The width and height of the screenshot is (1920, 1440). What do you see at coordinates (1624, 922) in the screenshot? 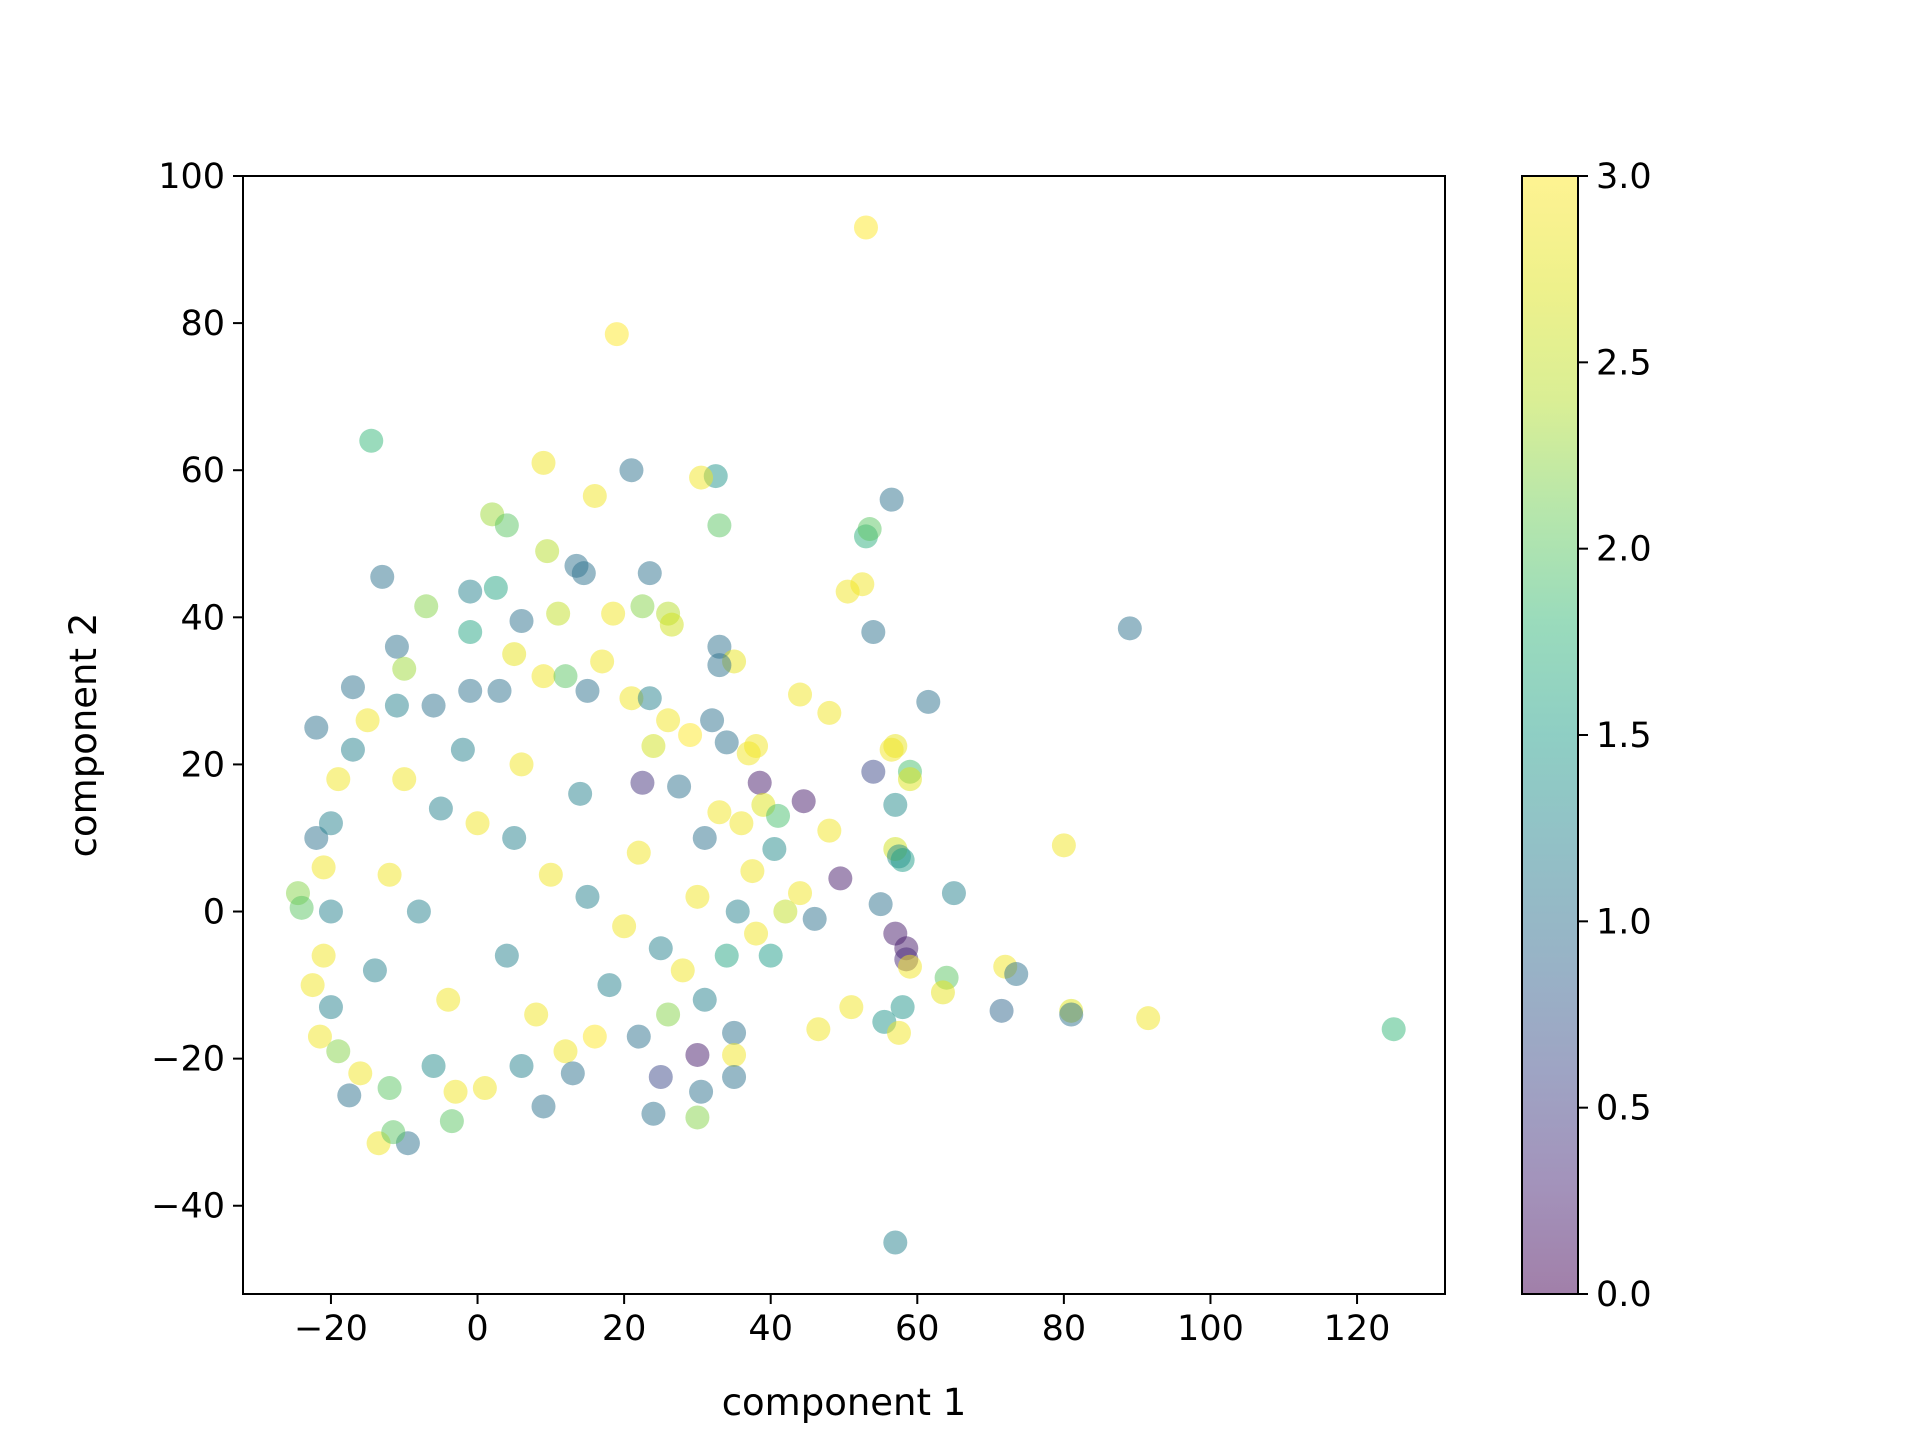
I see `colorbar-tick-label: 1.0` at bounding box center [1624, 922].